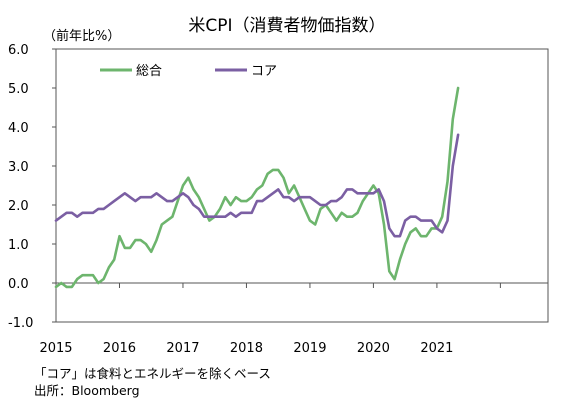 The width and height of the screenshot is (573, 407). I want to click on x-tick-label: 2019, so click(309, 348).